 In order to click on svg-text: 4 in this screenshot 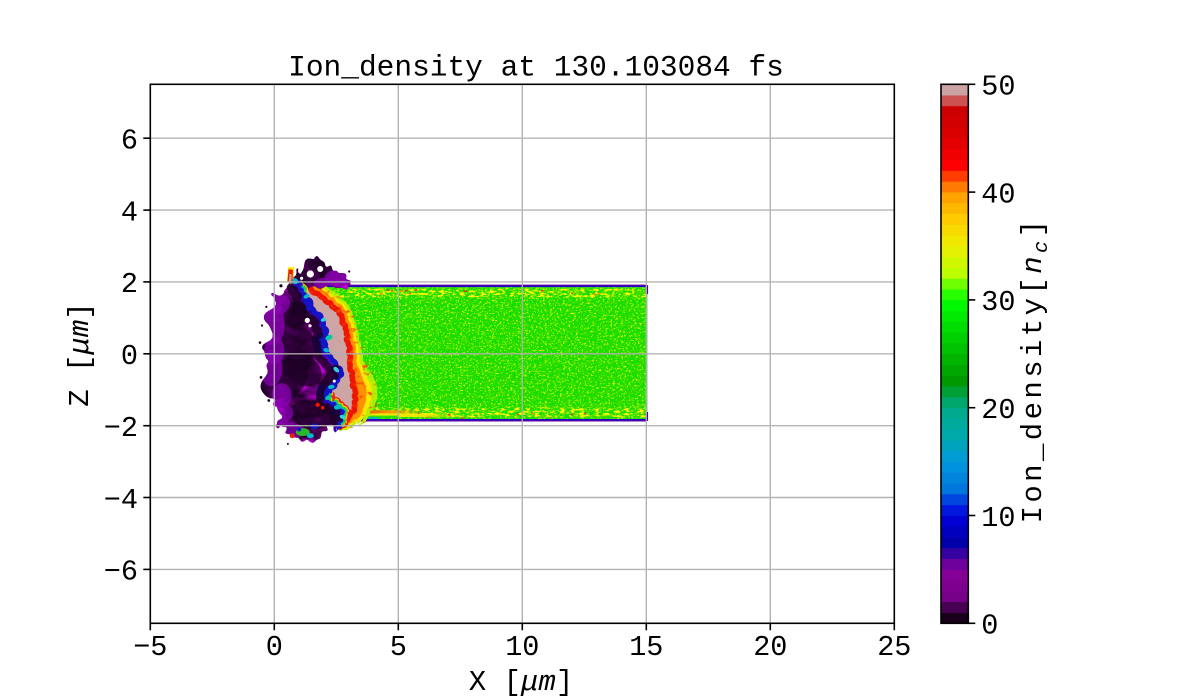, I will do `click(129, 212)`.